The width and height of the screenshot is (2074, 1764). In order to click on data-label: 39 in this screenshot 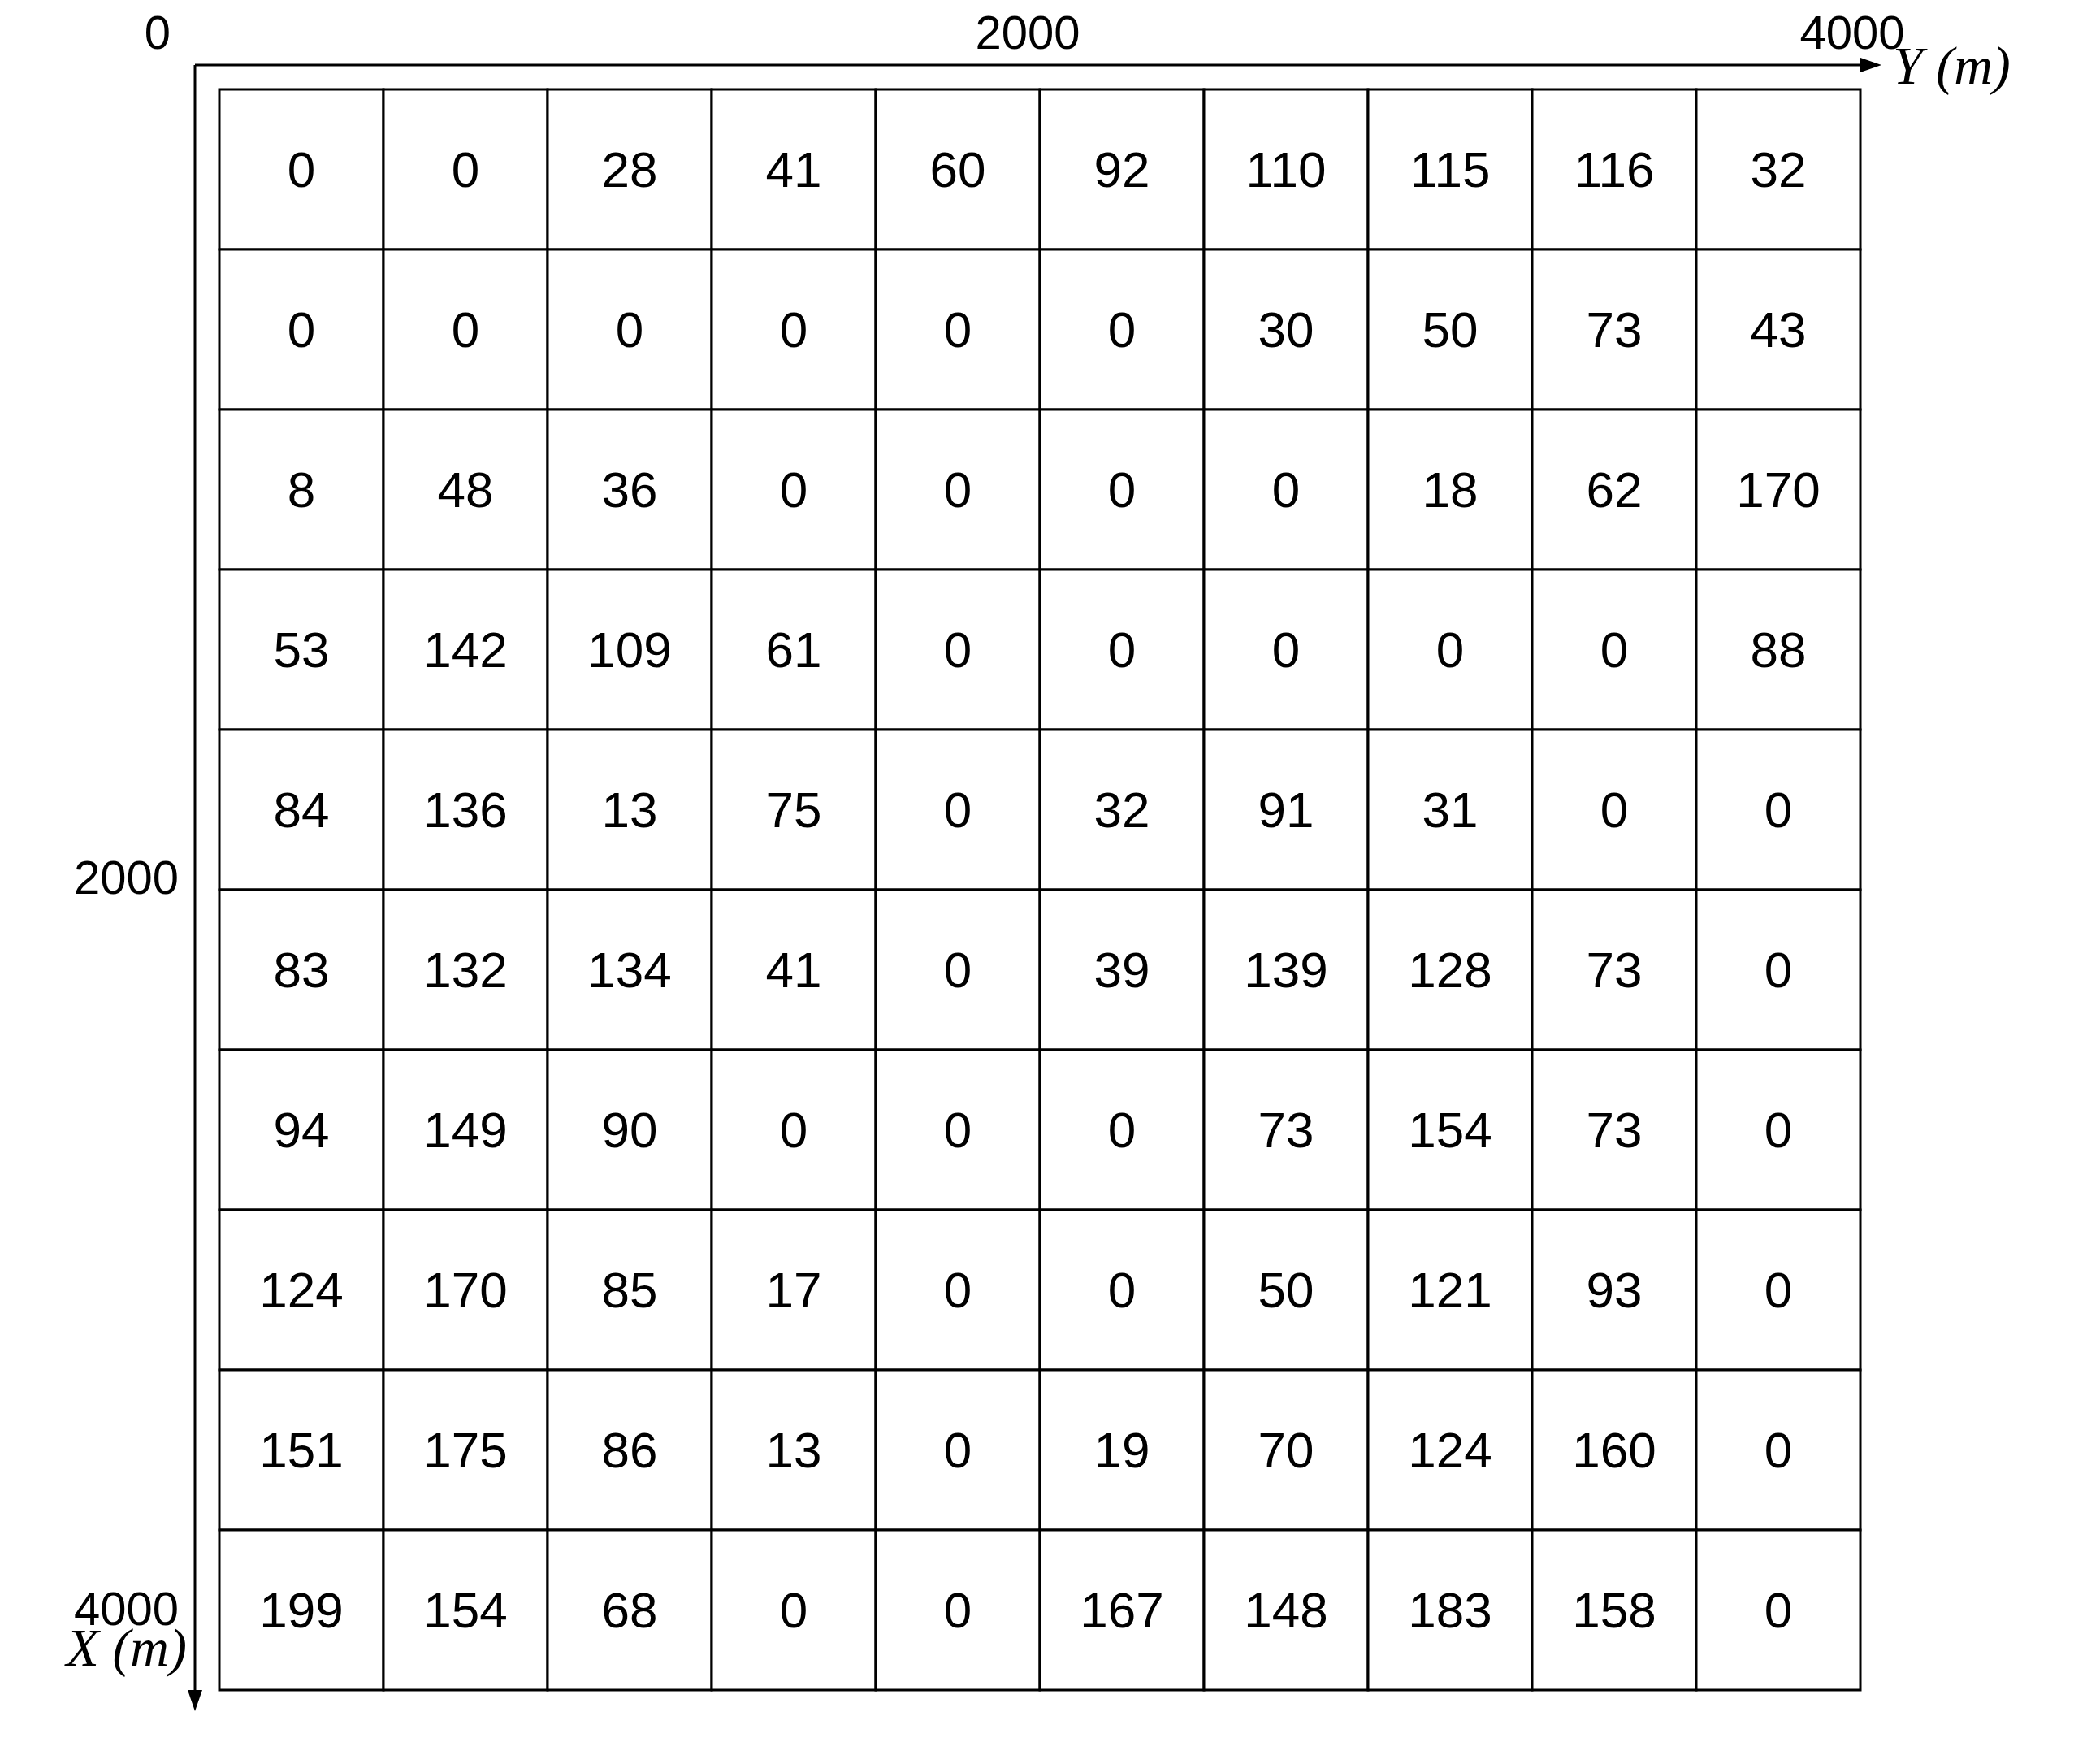, I will do `click(1121, 970)`.